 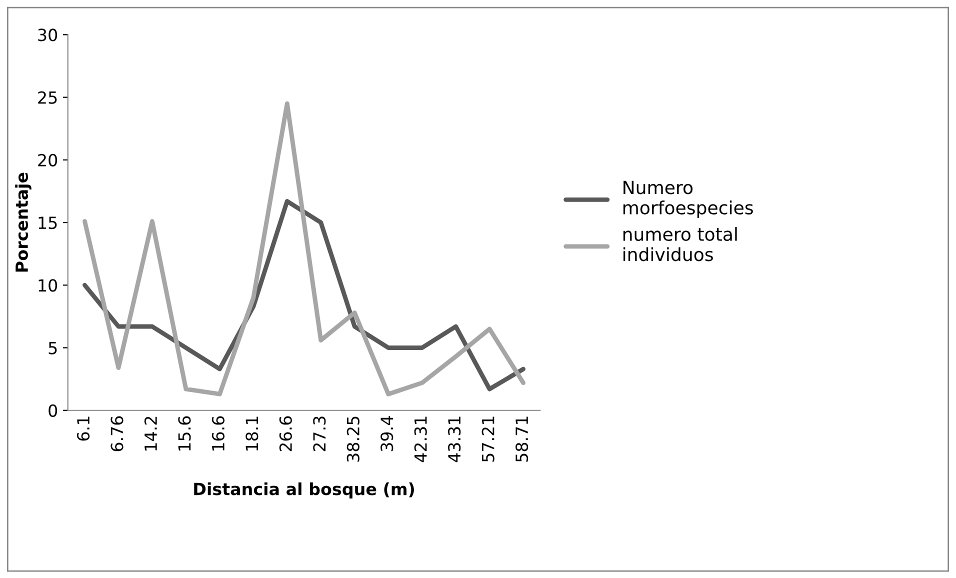 I want to click on x-tick-label: 43.31, so click(x=454, y=439).